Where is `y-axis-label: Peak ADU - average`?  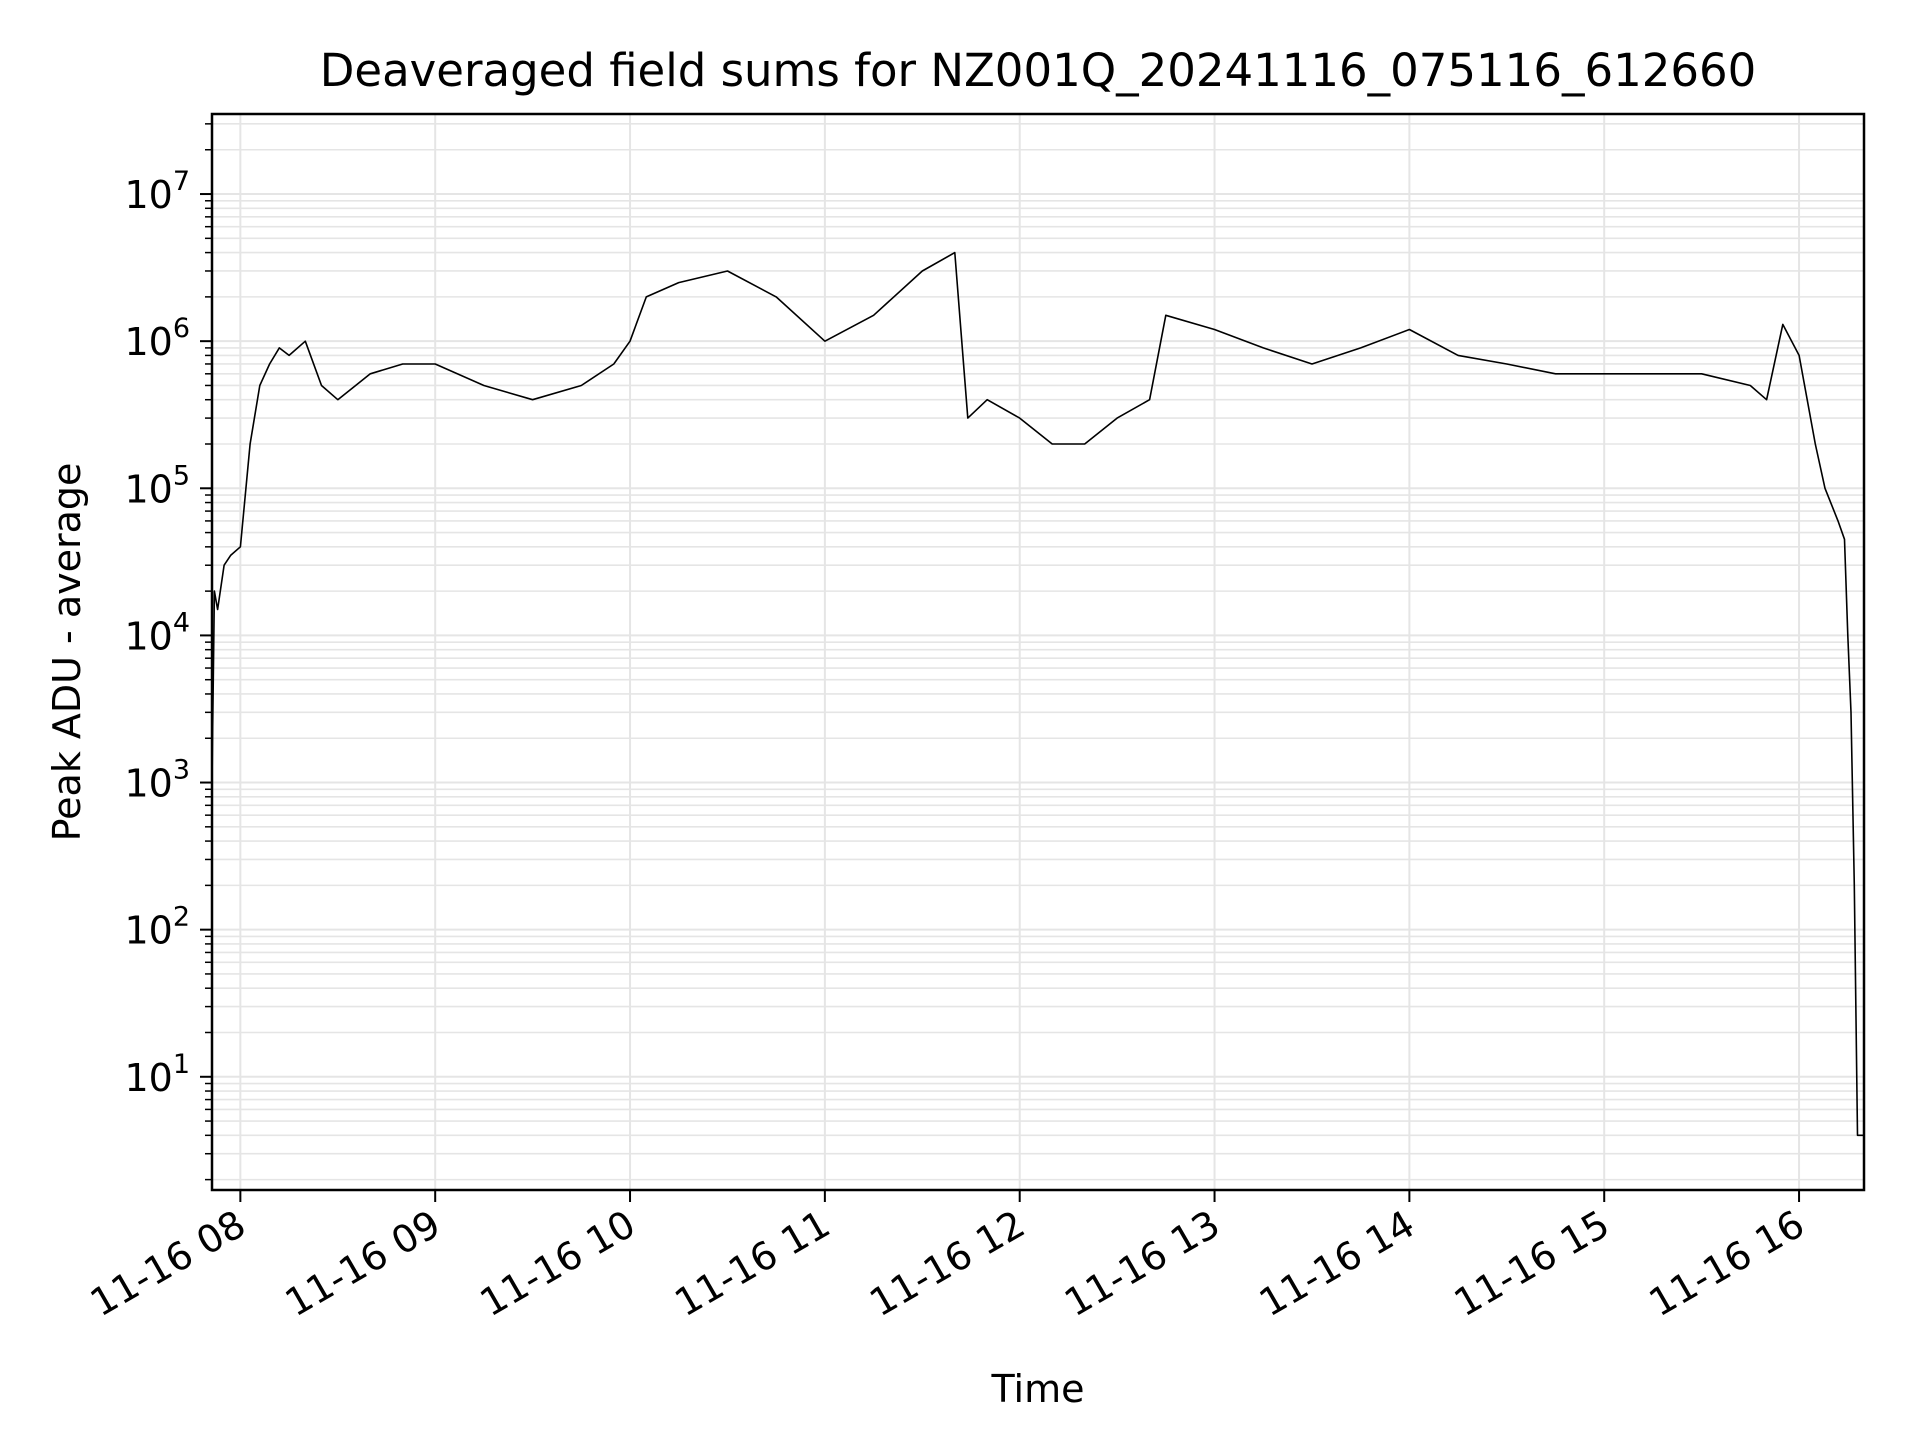
y-axis-label: Peak ADU - average is located at coordinates (67, 652).